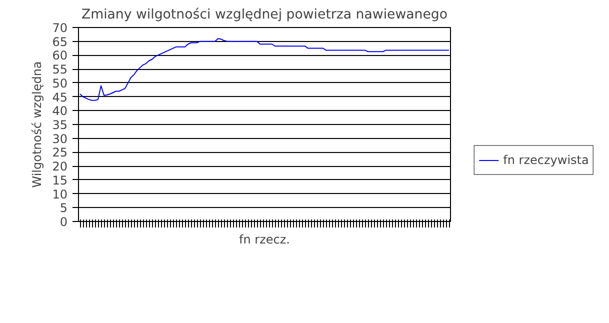 The height and width of the screenshot is (323, 609). What do you see at coordinates (546, 160) in the screenshot?
I see `legend-label: fn rzeczywista` at bounding box center [546, 160].